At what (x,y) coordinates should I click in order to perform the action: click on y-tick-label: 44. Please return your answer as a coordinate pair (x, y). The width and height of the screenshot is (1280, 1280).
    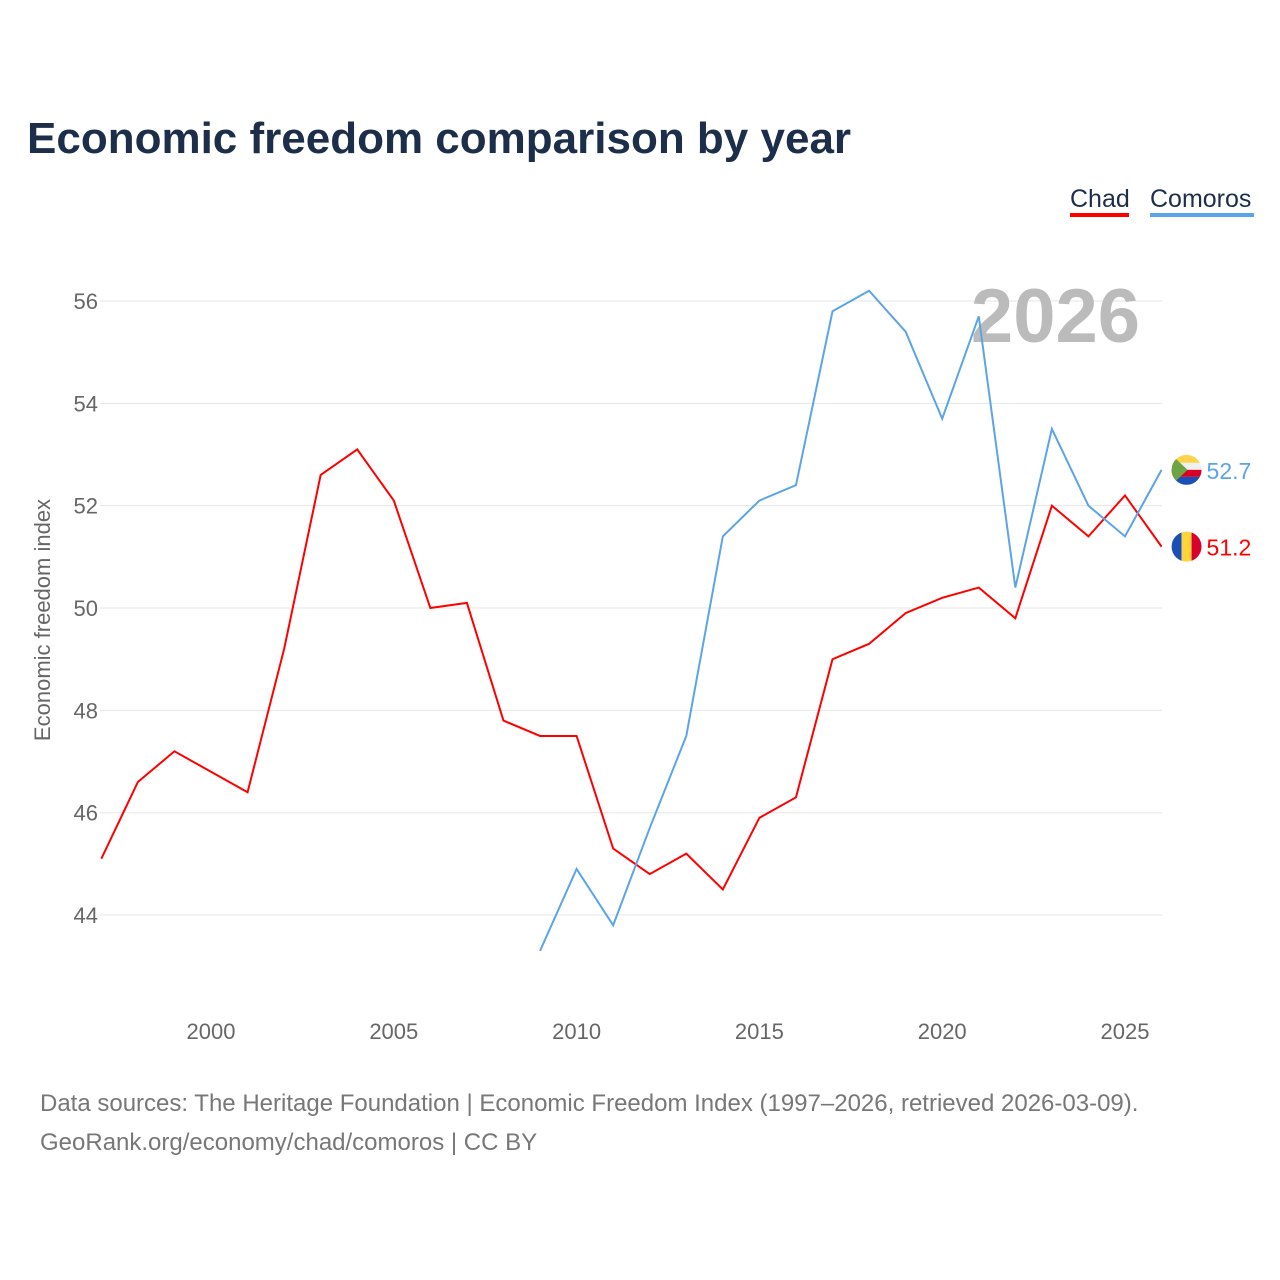
    Looking at the image, I should click on (86, 915).